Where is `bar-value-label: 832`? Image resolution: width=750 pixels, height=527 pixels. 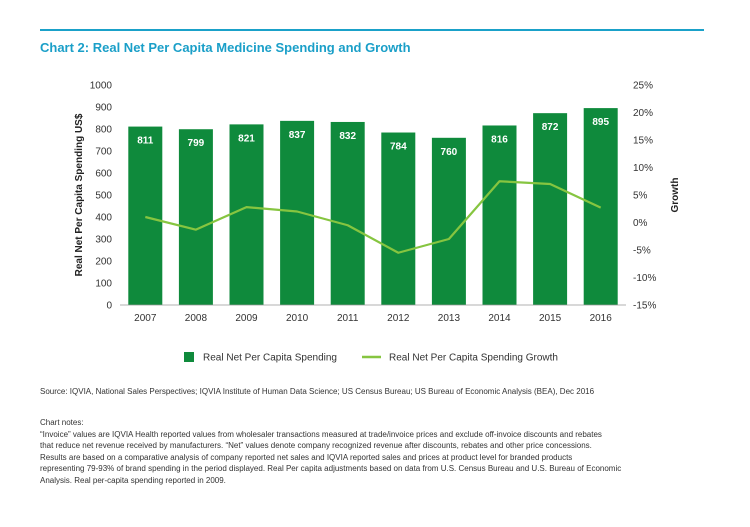 bar-value-label: 832 is located at coordinates (347, 136).